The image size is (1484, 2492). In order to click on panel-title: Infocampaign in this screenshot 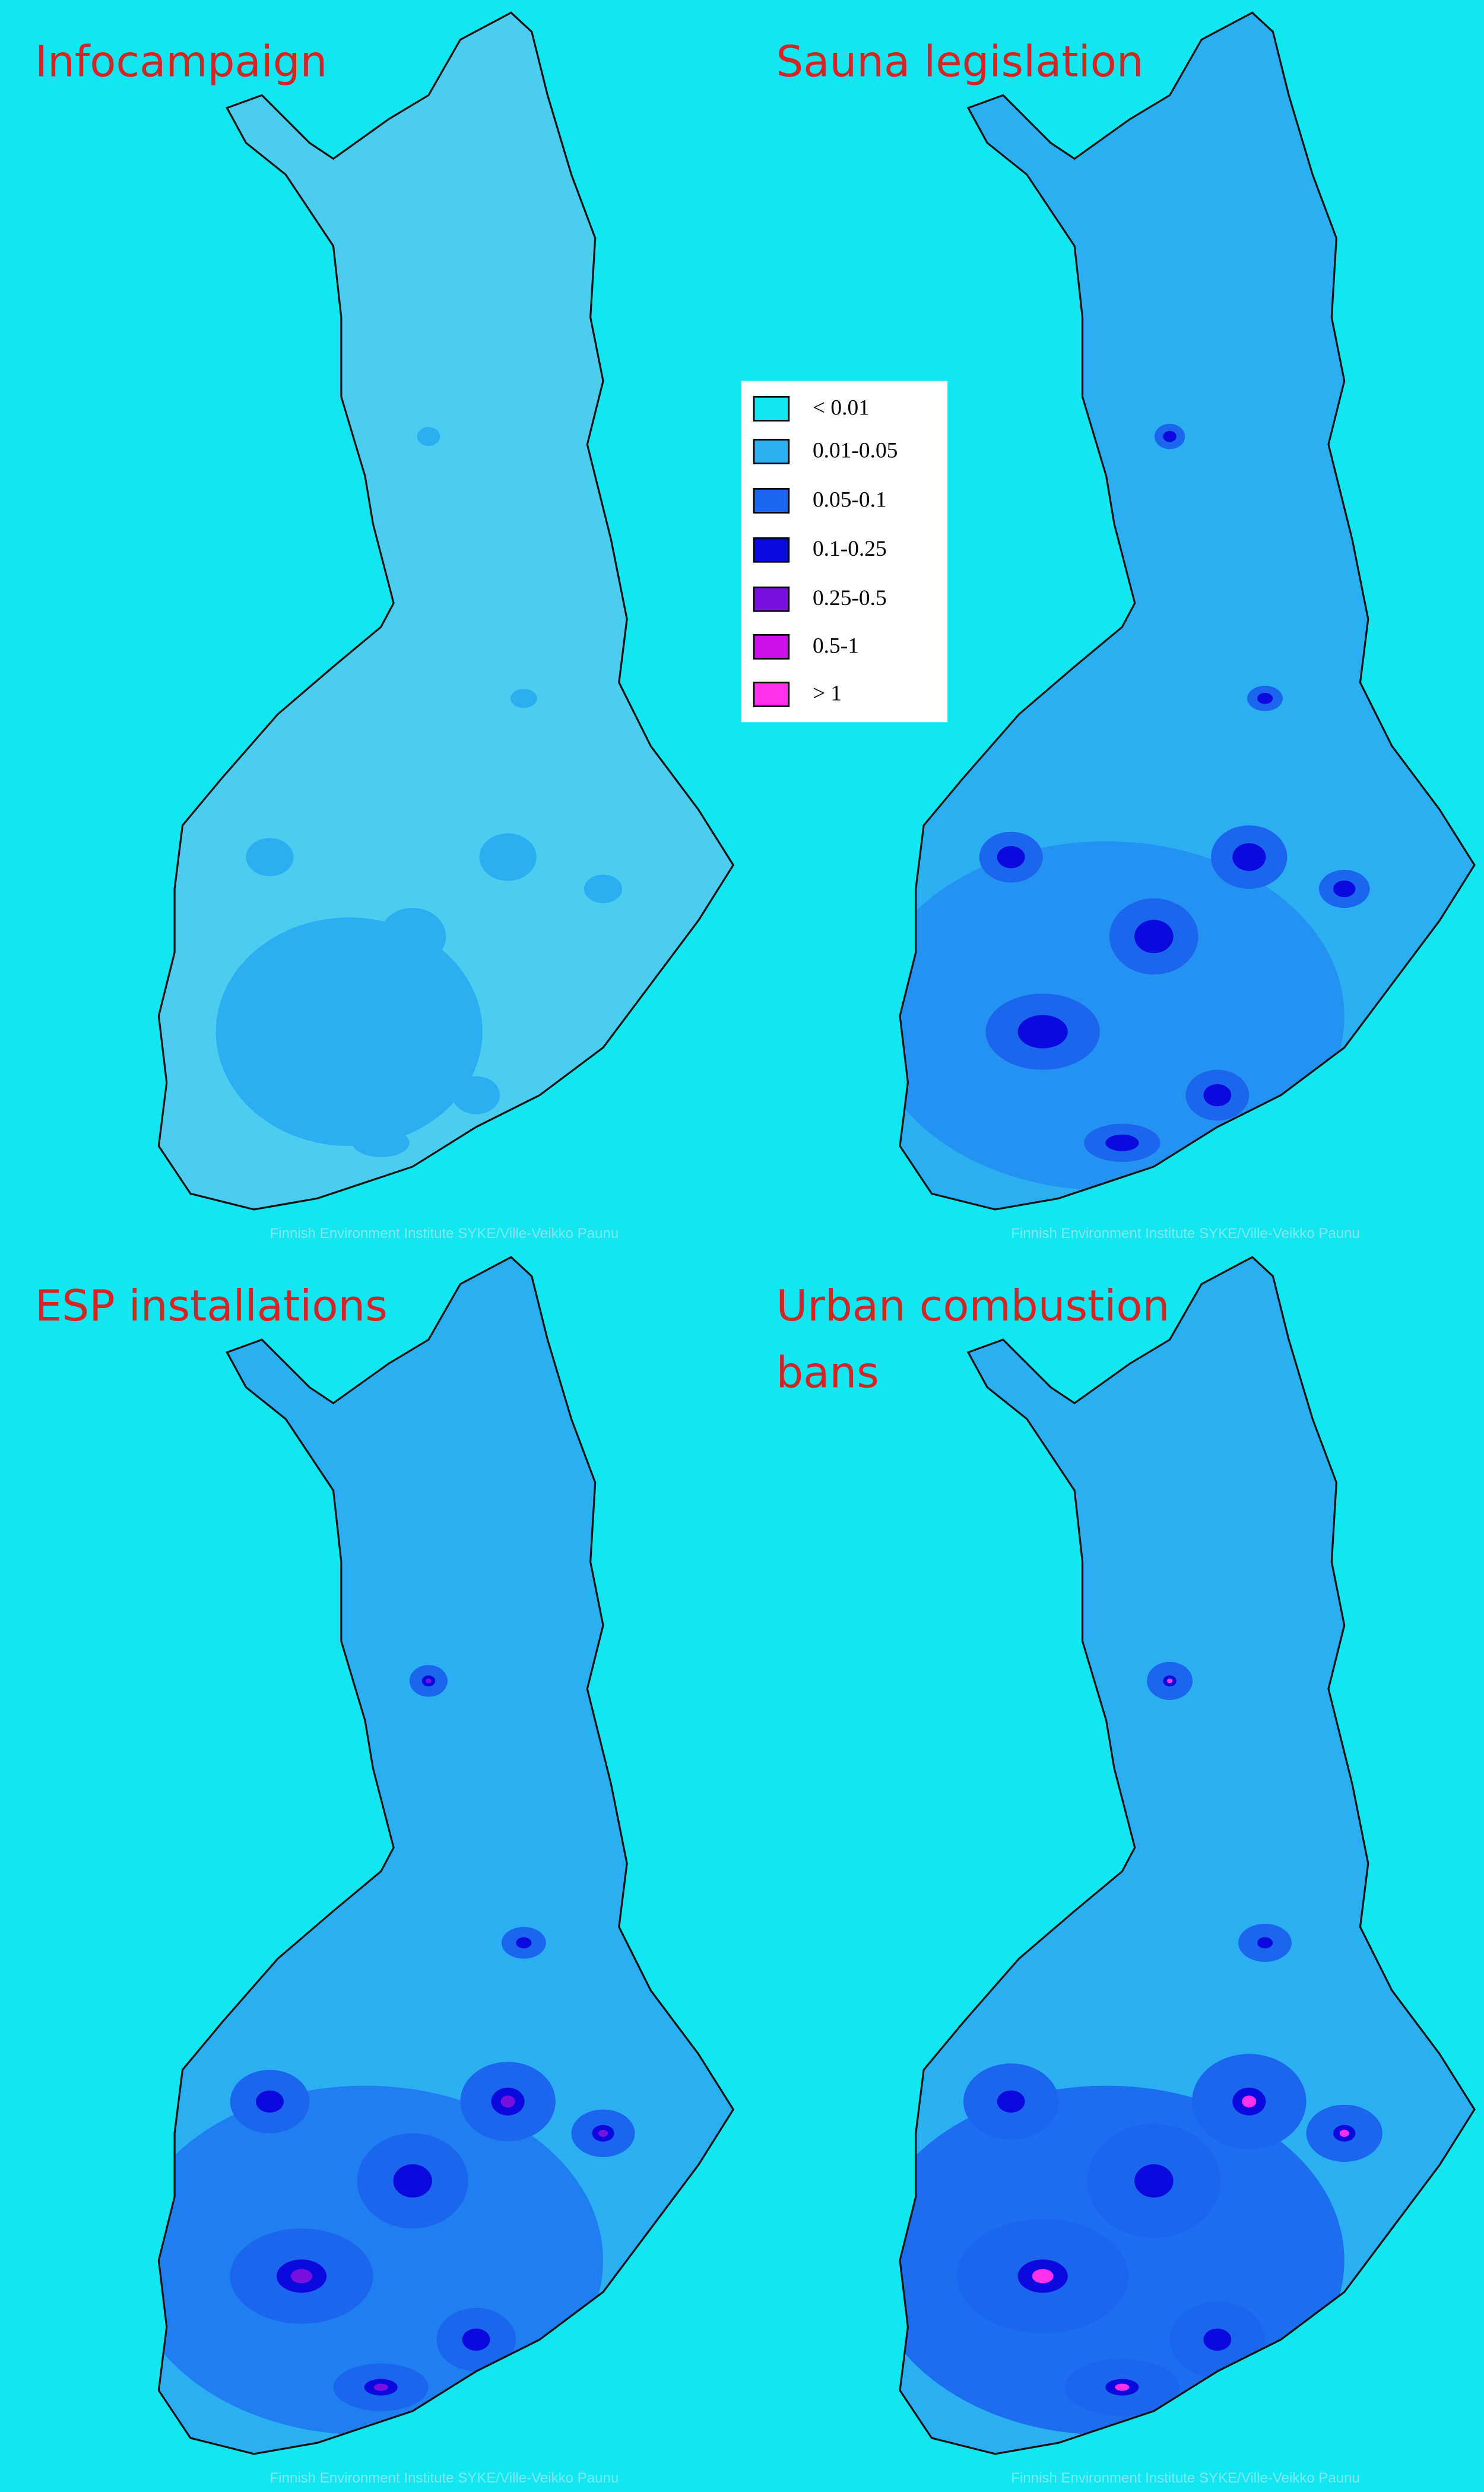, I will do `click(181, 62)`.